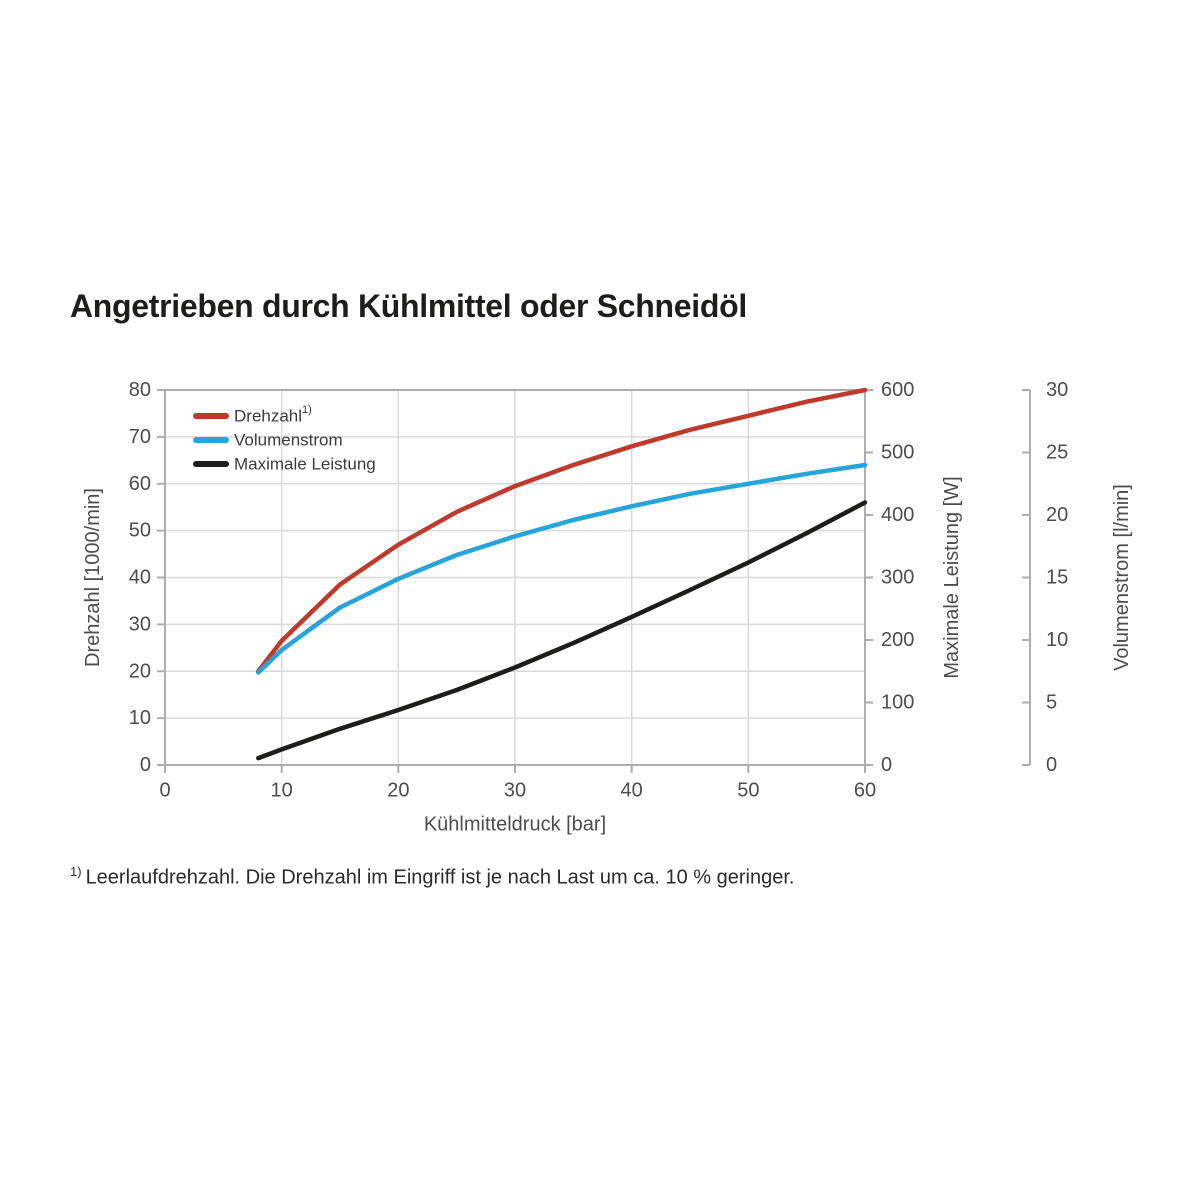 The image size is (1200, 1200). Describe the element at coordinates (145, 765) in the screenshot. I see `left-axis-tick-label: 0` at that location.